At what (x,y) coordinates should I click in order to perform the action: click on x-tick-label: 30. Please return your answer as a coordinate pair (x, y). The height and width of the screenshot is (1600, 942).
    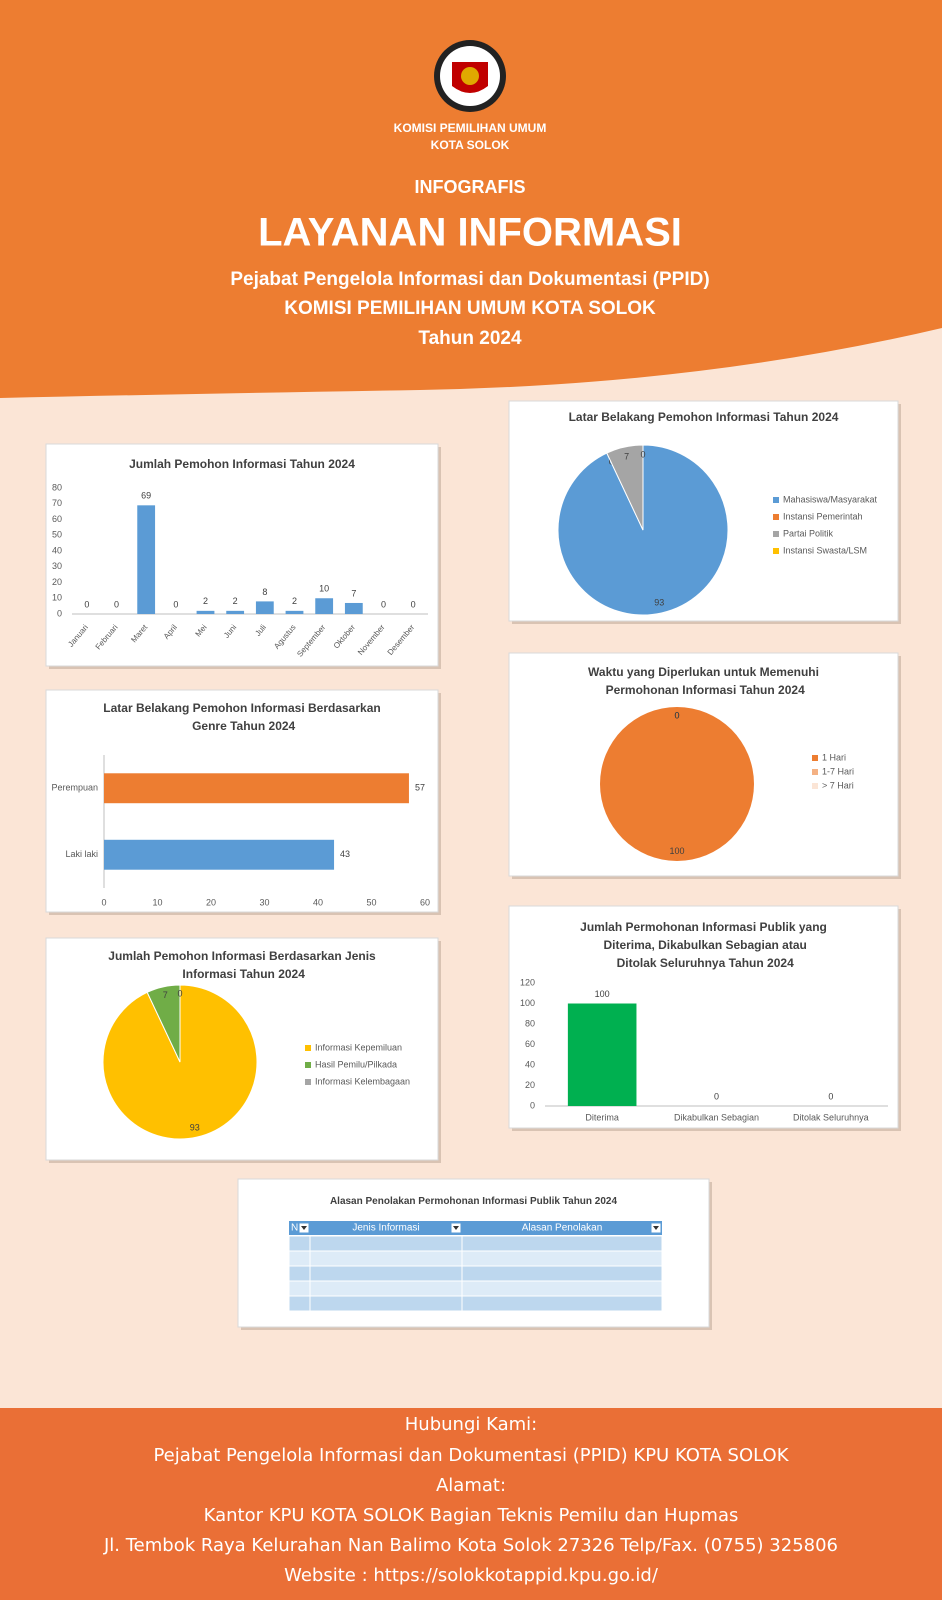
    Looking at the image, I should click on (264, 902).